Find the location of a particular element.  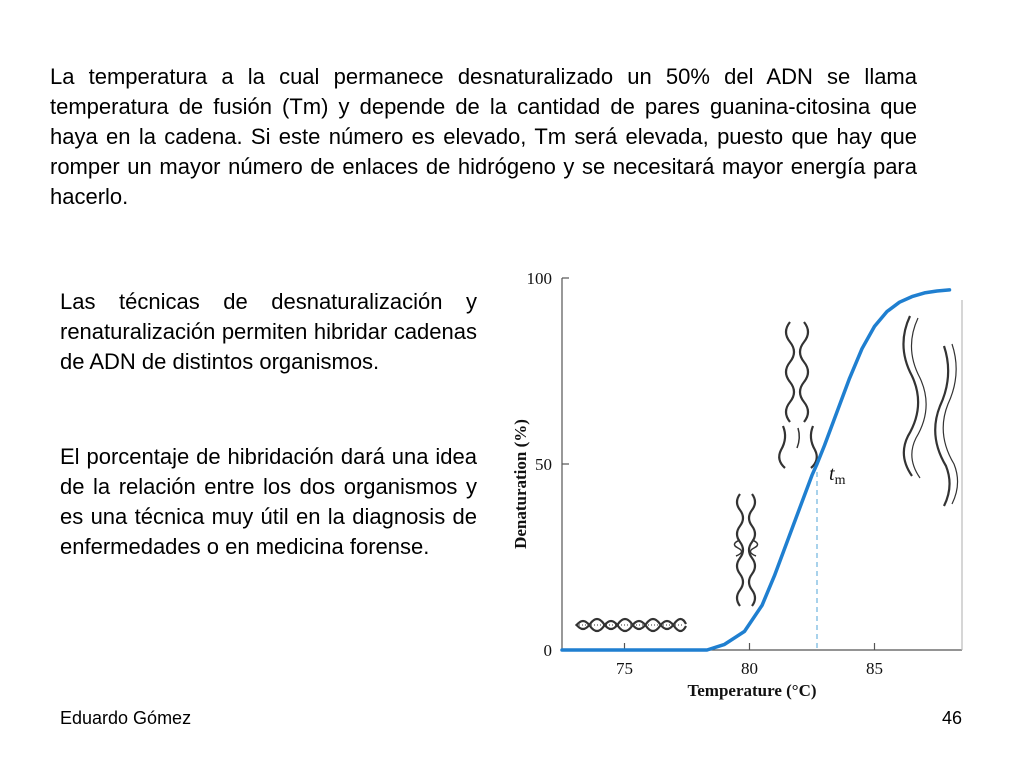

x-tick-label: 80 is located at coordinates (749, 668).